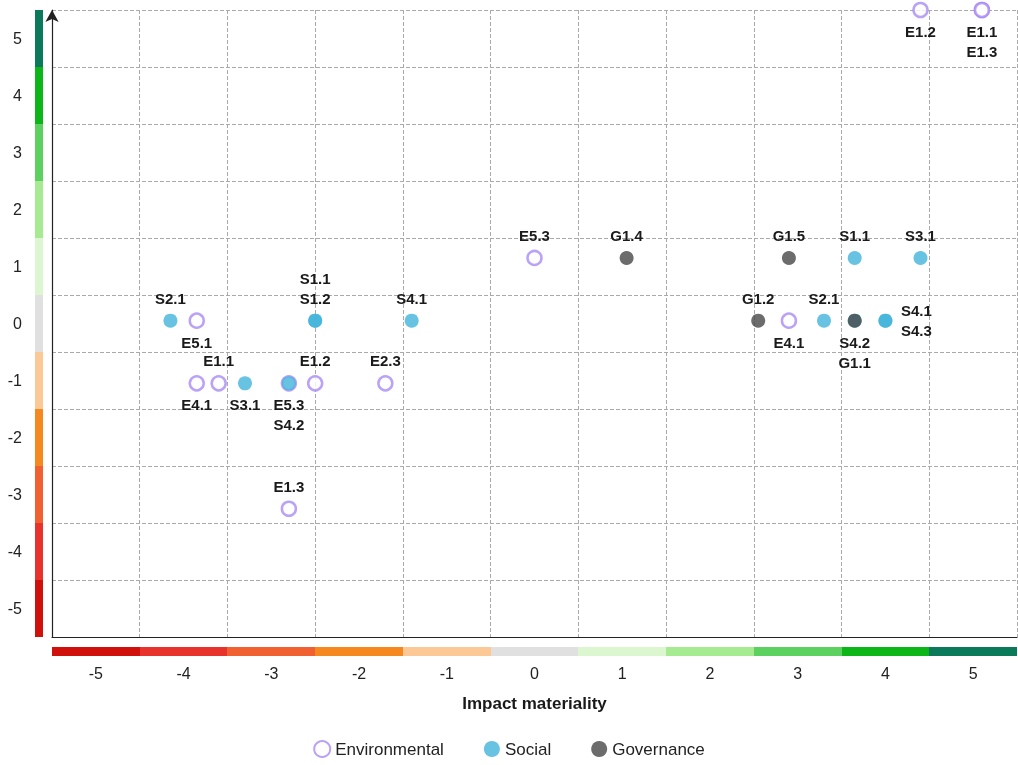 The image size is (1018, 765). I want to click on x-tick-label: -4, so click(183, 673).